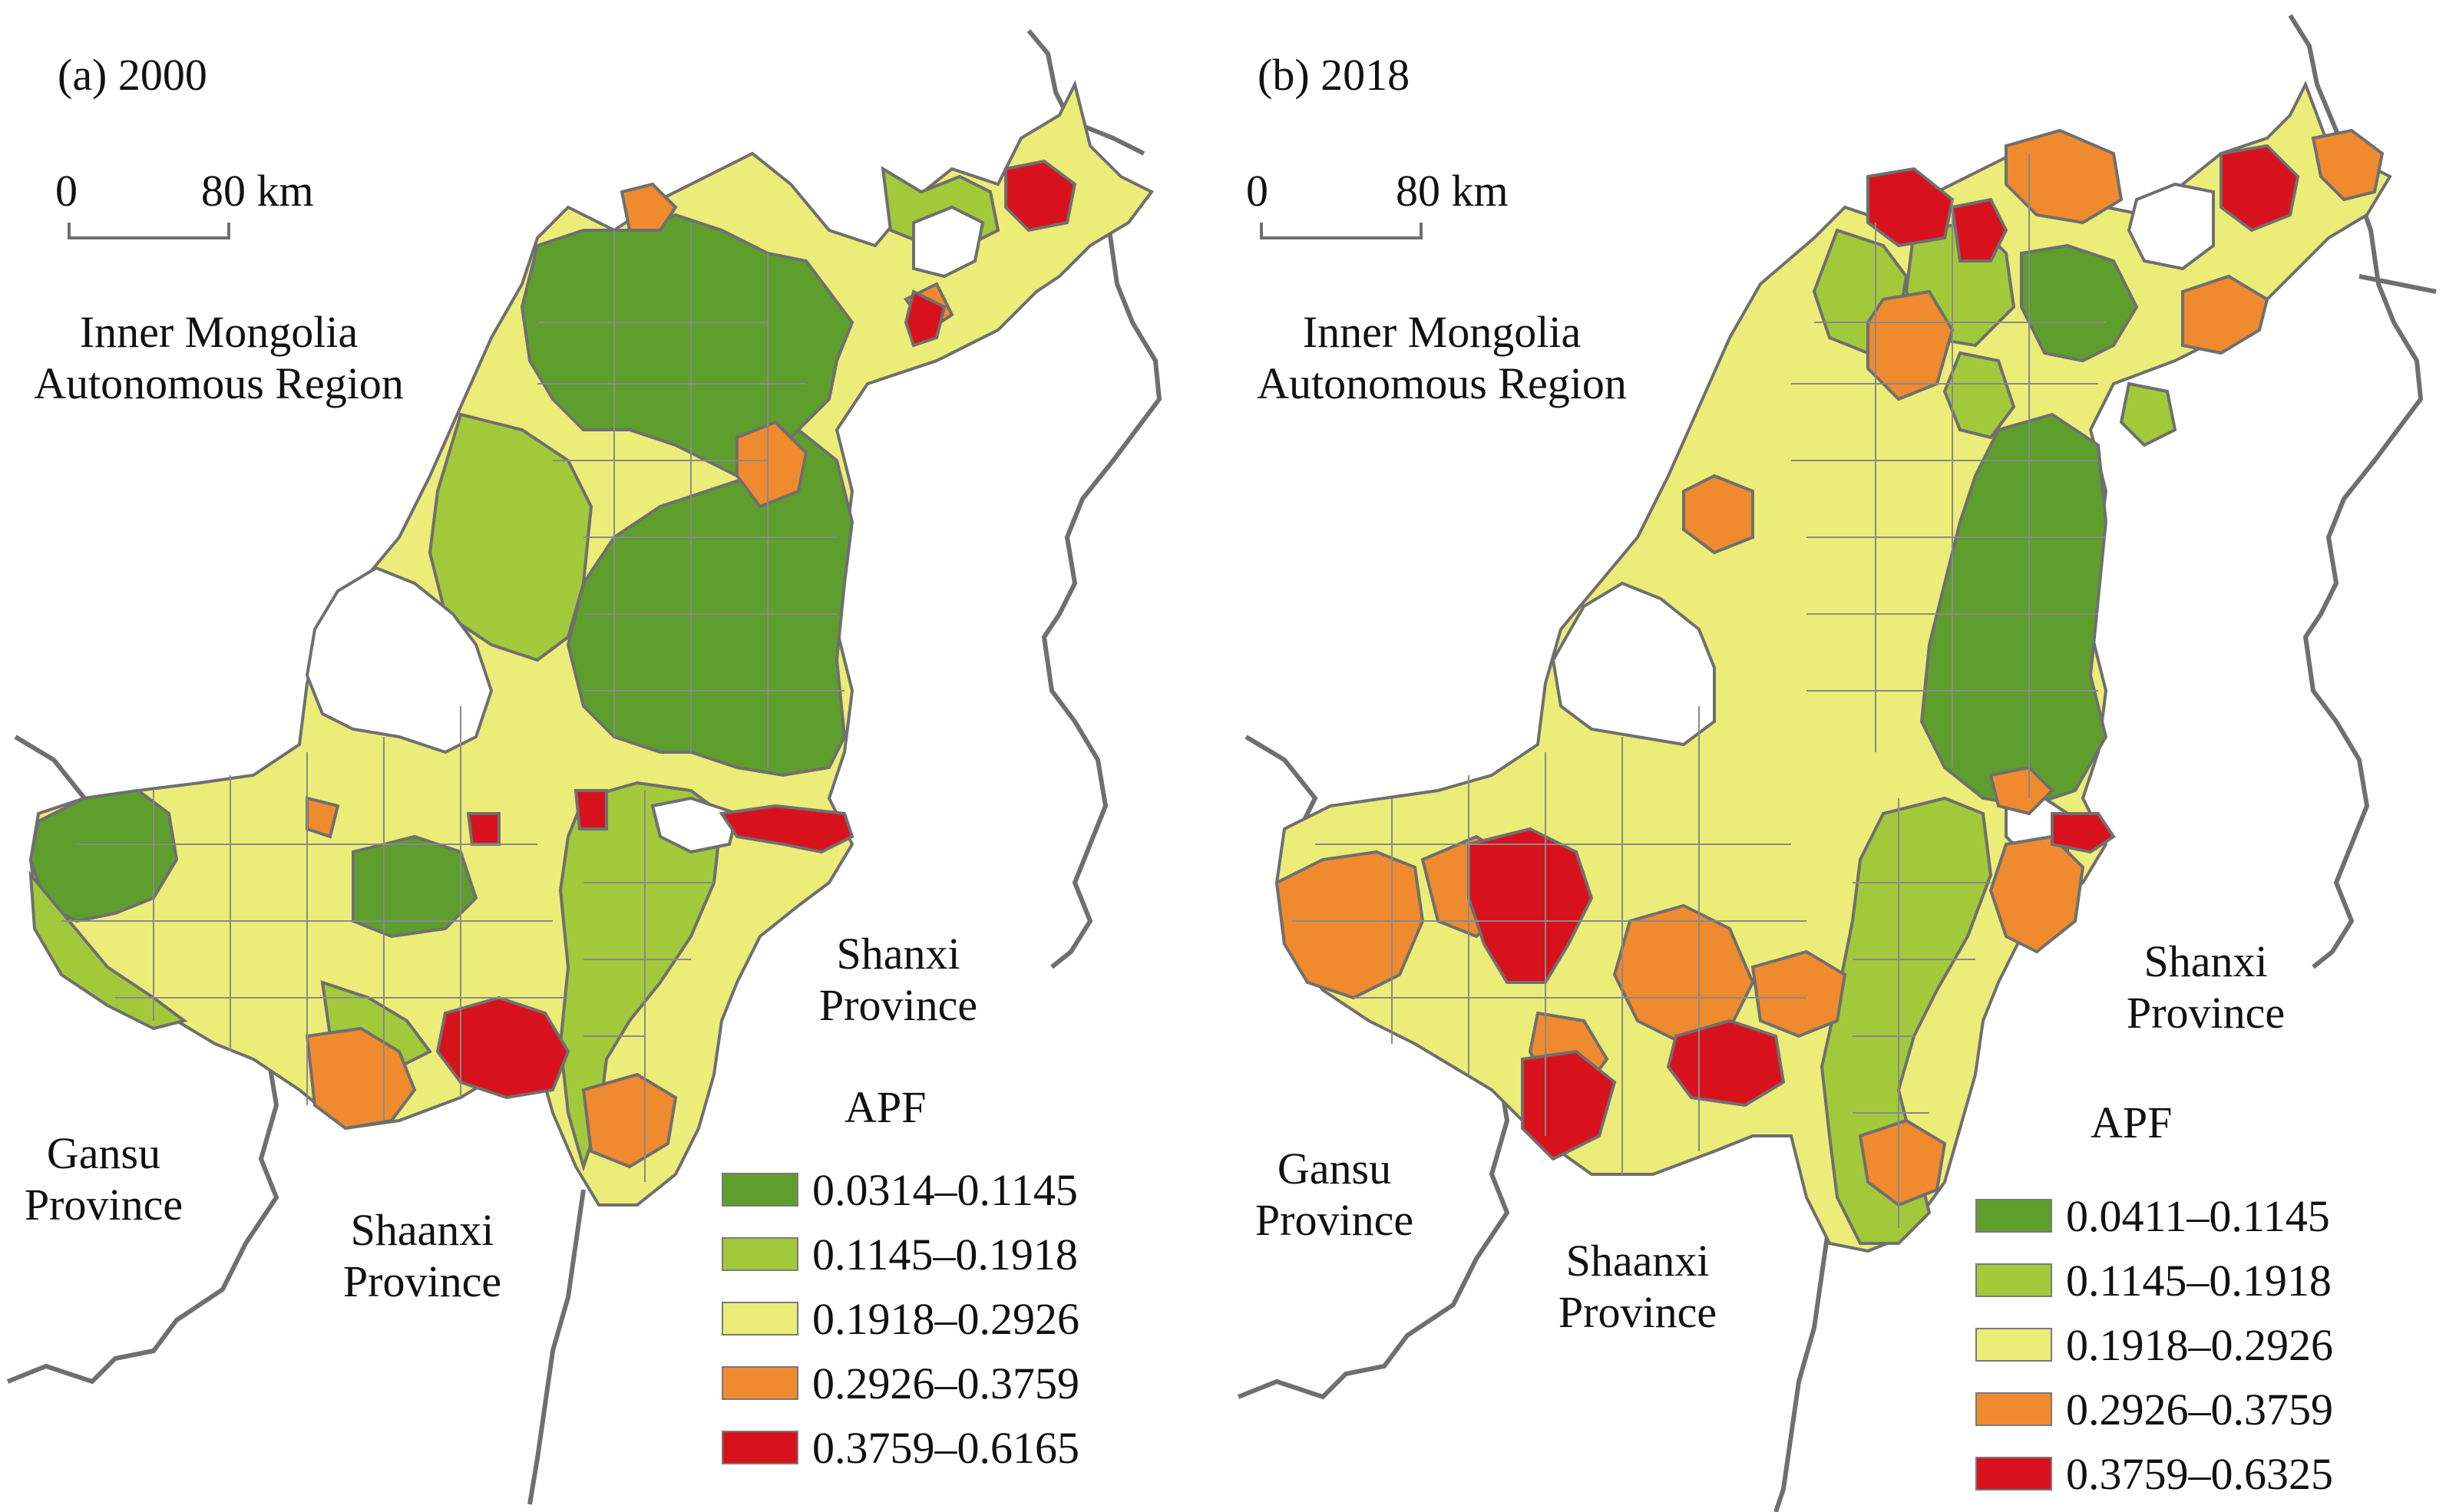 Image resolution: width=2446 pixels, height=1512 pixels. What do you see at coordinates (1334, 75) in the screenshot?
I see `panel-title: (b) 2018` at bounding box center [1334, 75].